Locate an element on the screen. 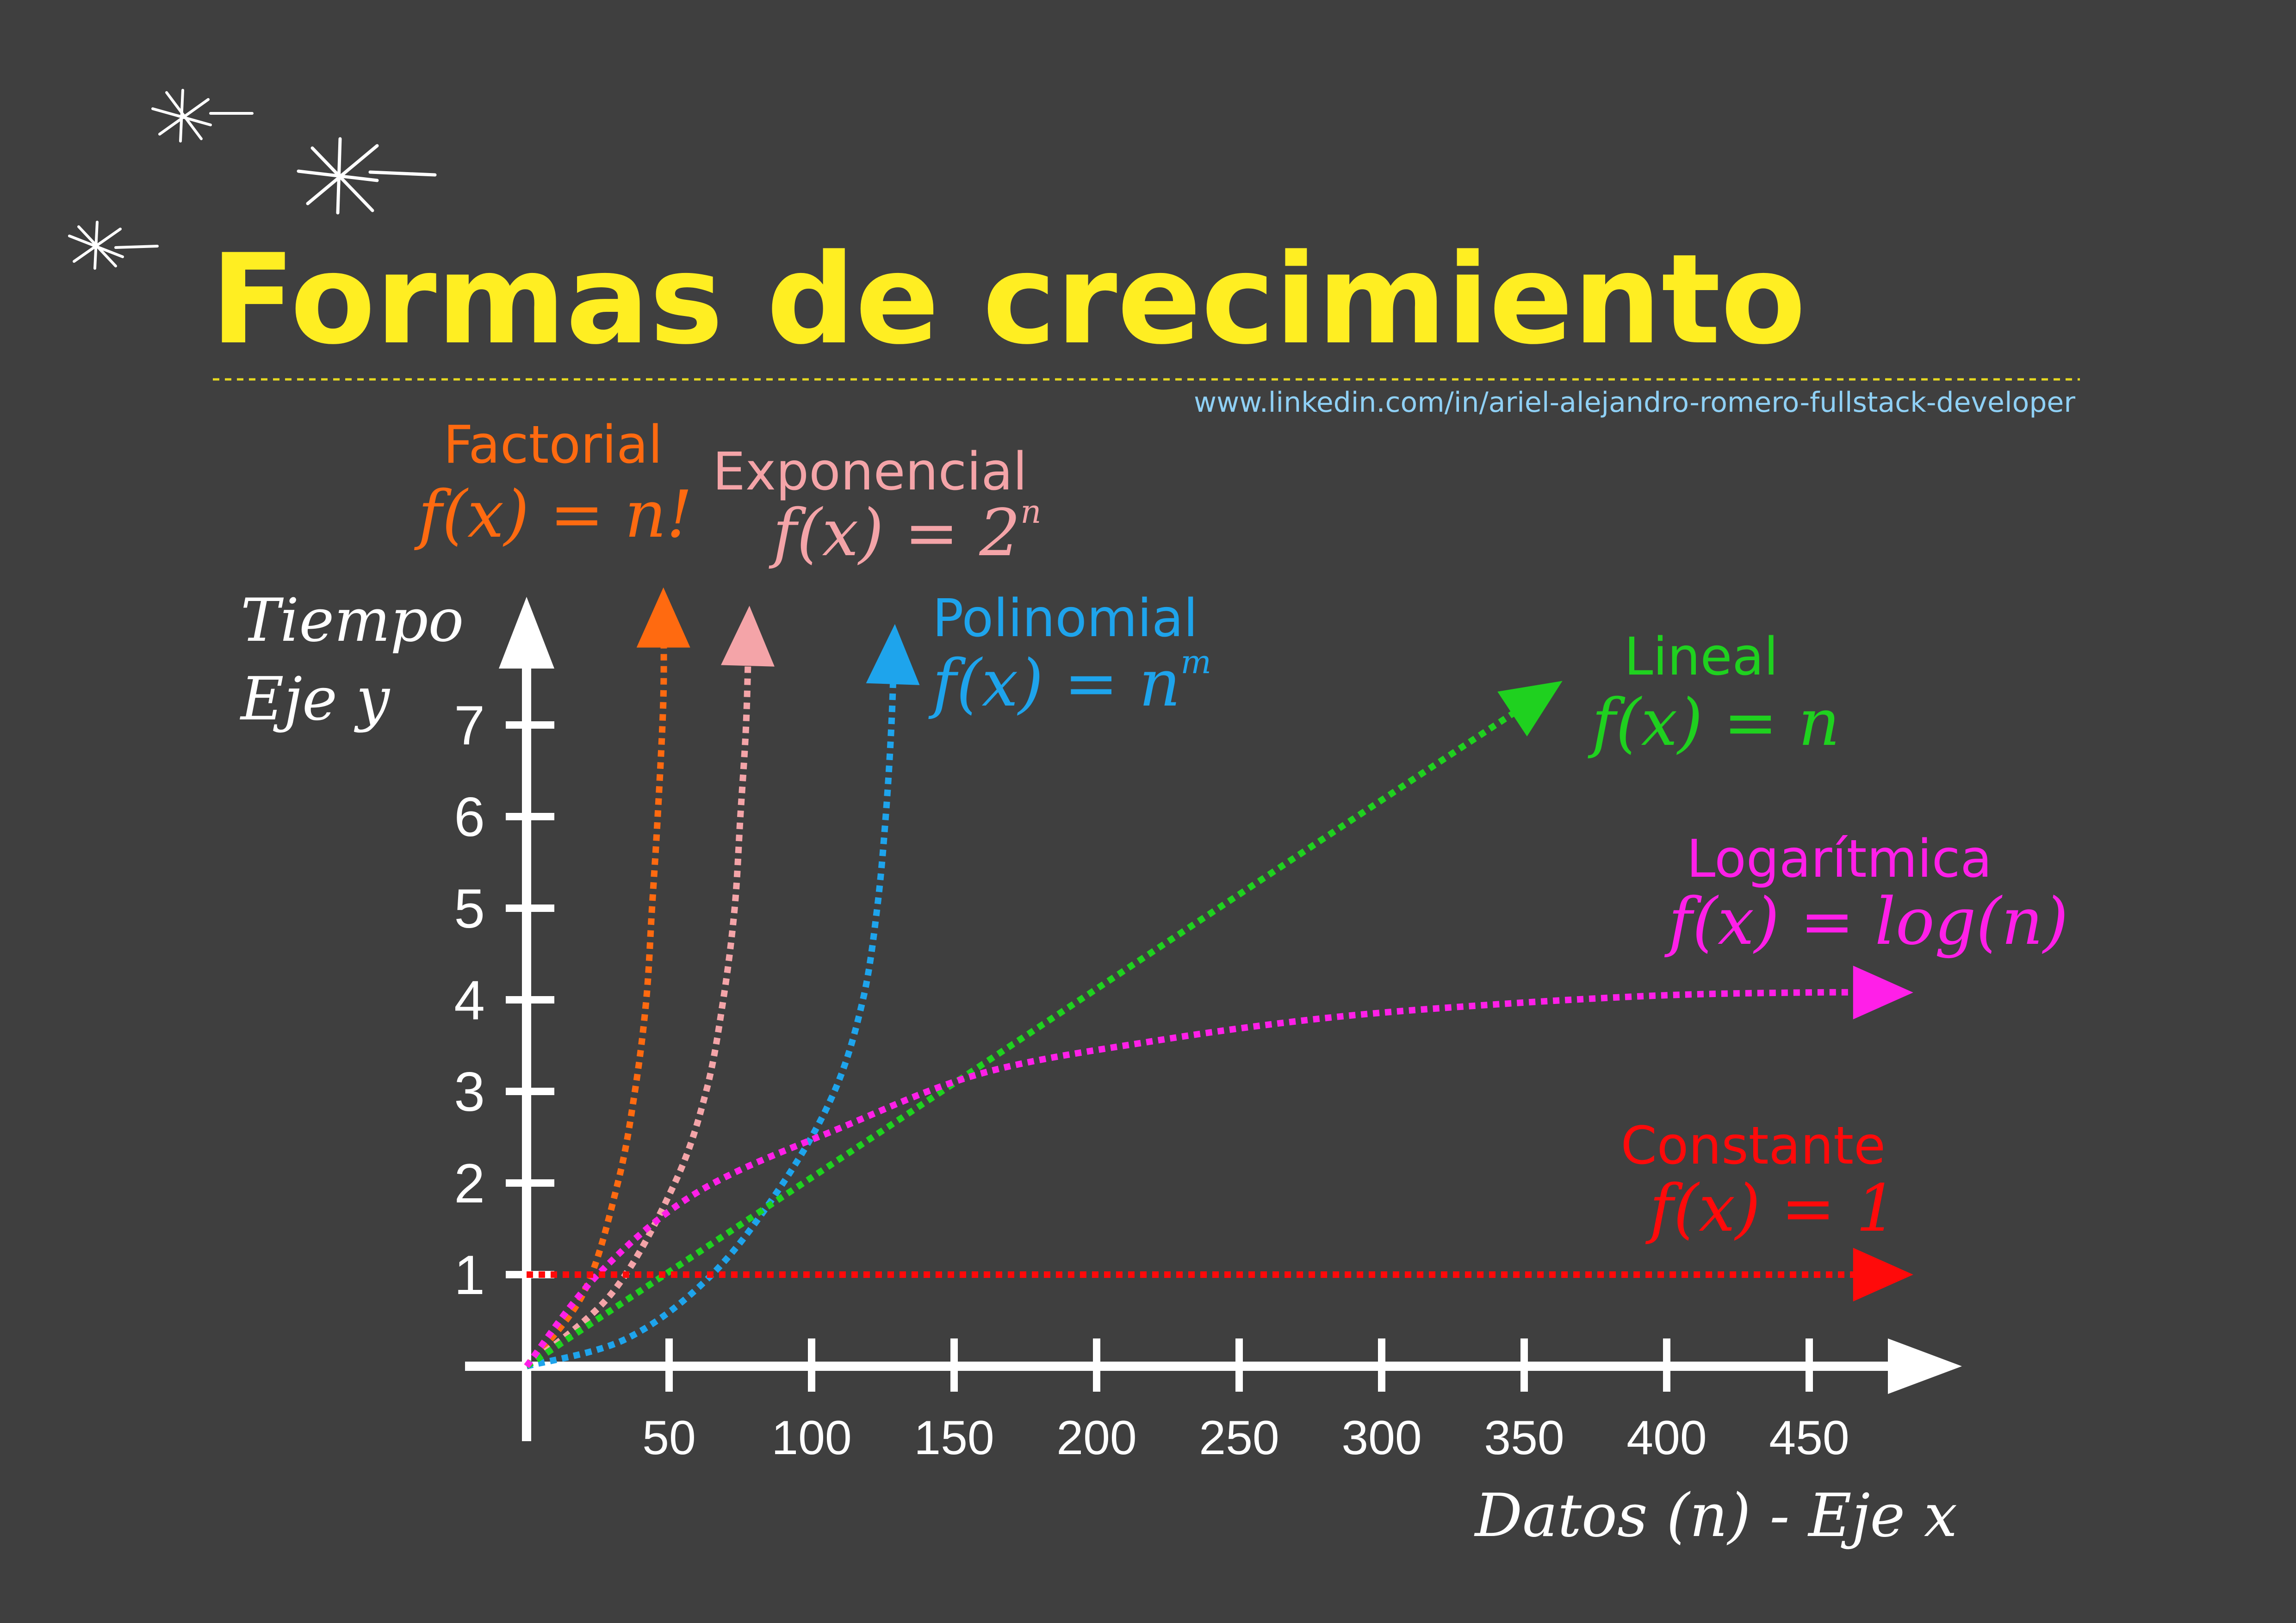 This screenshot has width=2296, height=1623. series-formula-constante: f(x) = 1 is located at coordinates (1771, 1208).